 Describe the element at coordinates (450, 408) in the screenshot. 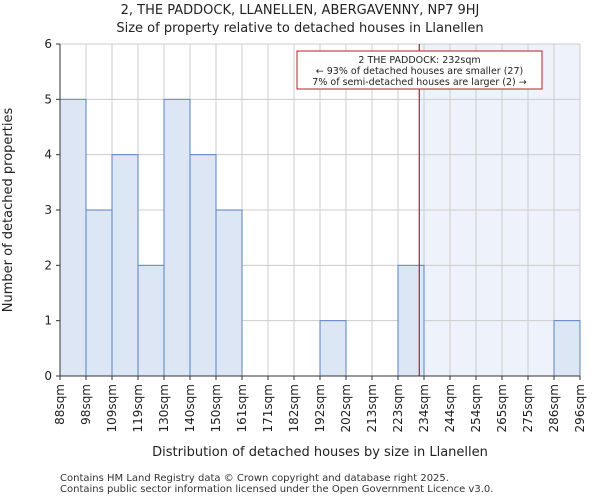

I see `x-tick-label-244sqm: 244sqm` at that location.